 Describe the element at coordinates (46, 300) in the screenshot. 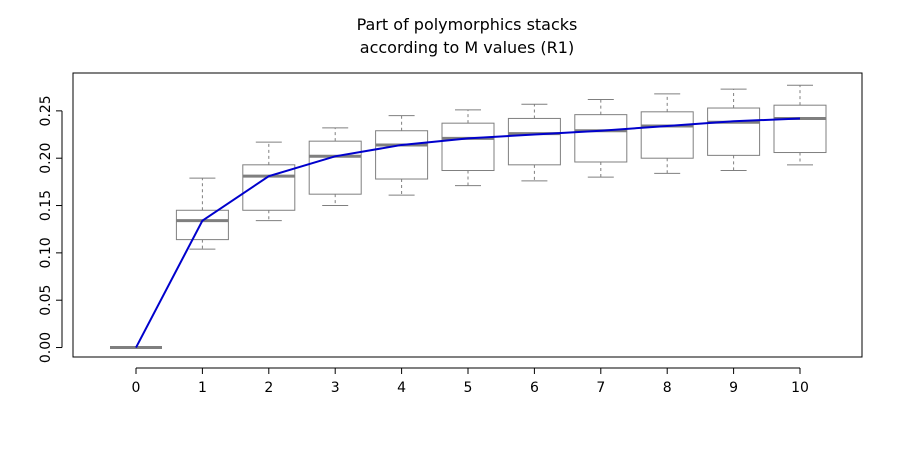

I see `y-tick-label: 0.05` at that location.